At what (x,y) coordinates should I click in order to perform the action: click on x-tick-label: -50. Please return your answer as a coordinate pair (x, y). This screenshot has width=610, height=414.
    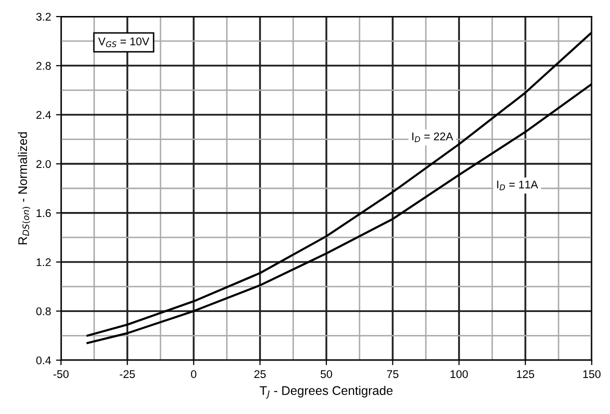
    Looking at the image, I should click on (61, 374).